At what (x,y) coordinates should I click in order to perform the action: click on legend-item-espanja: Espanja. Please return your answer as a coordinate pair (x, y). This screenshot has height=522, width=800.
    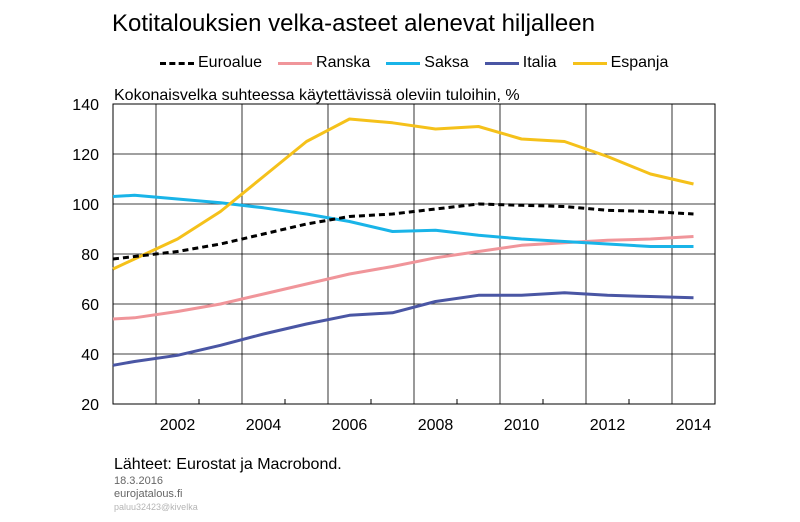
    Looking at the image, I should click on (620, 63).